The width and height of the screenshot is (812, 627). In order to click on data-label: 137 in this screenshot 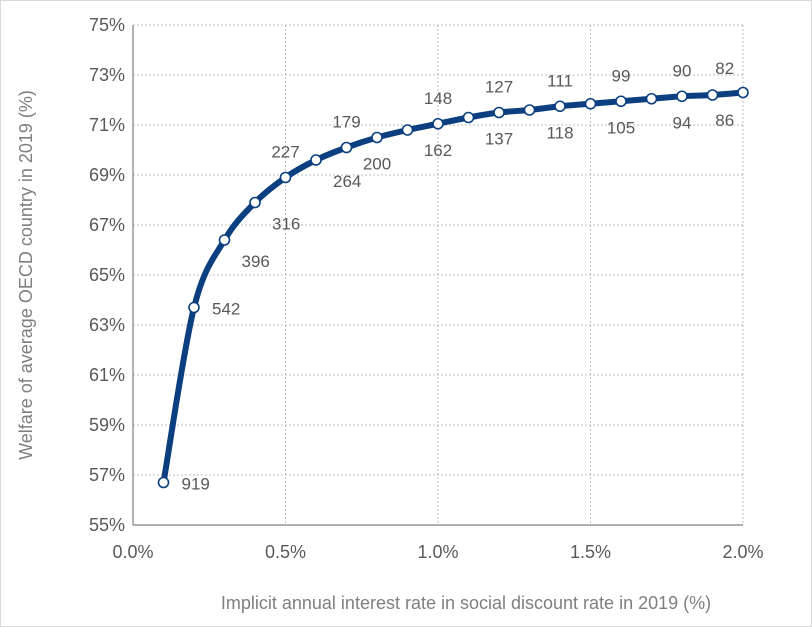, I will do `click(499, 139)`.